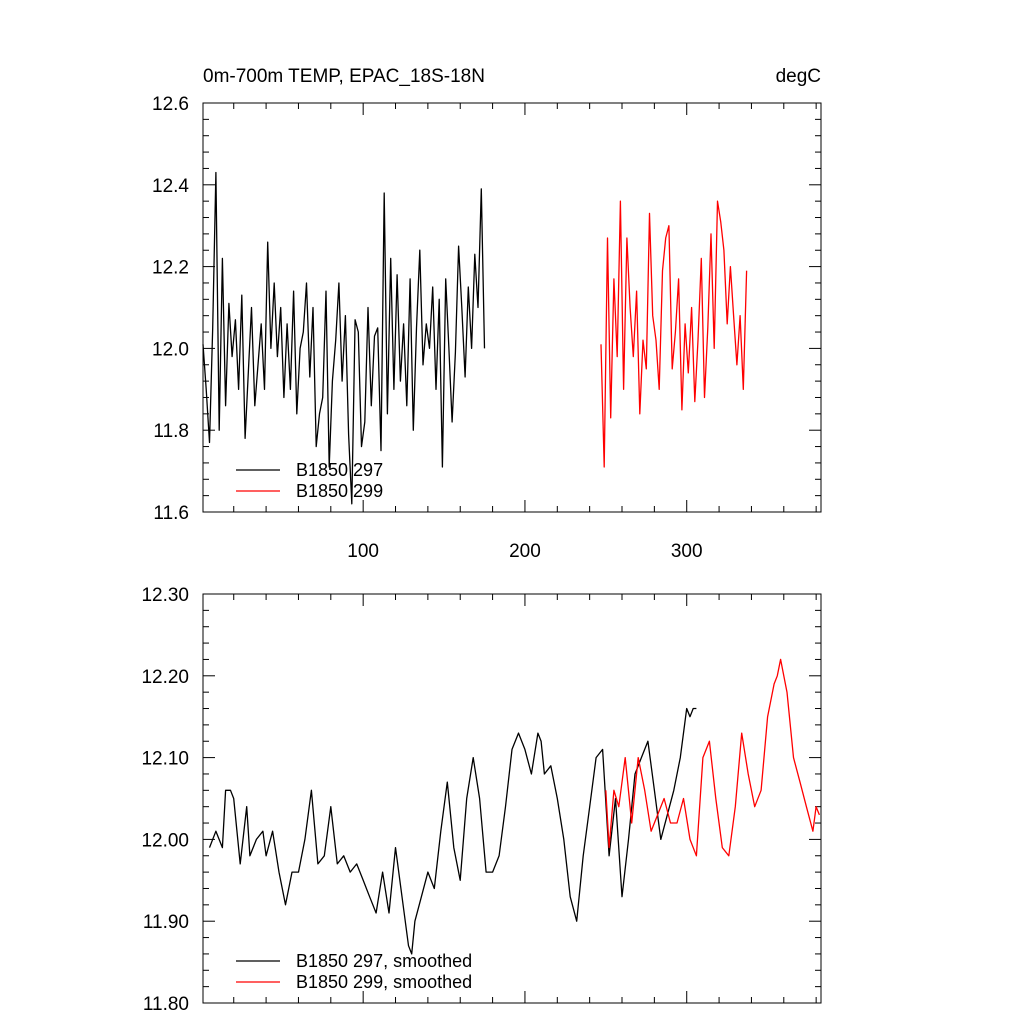 The image size is (1024, 1024). What do you see at coordinates (687, 551) in the screenshot?
I see `top-x-tick-label: 300` at bounding box center [687, 551].